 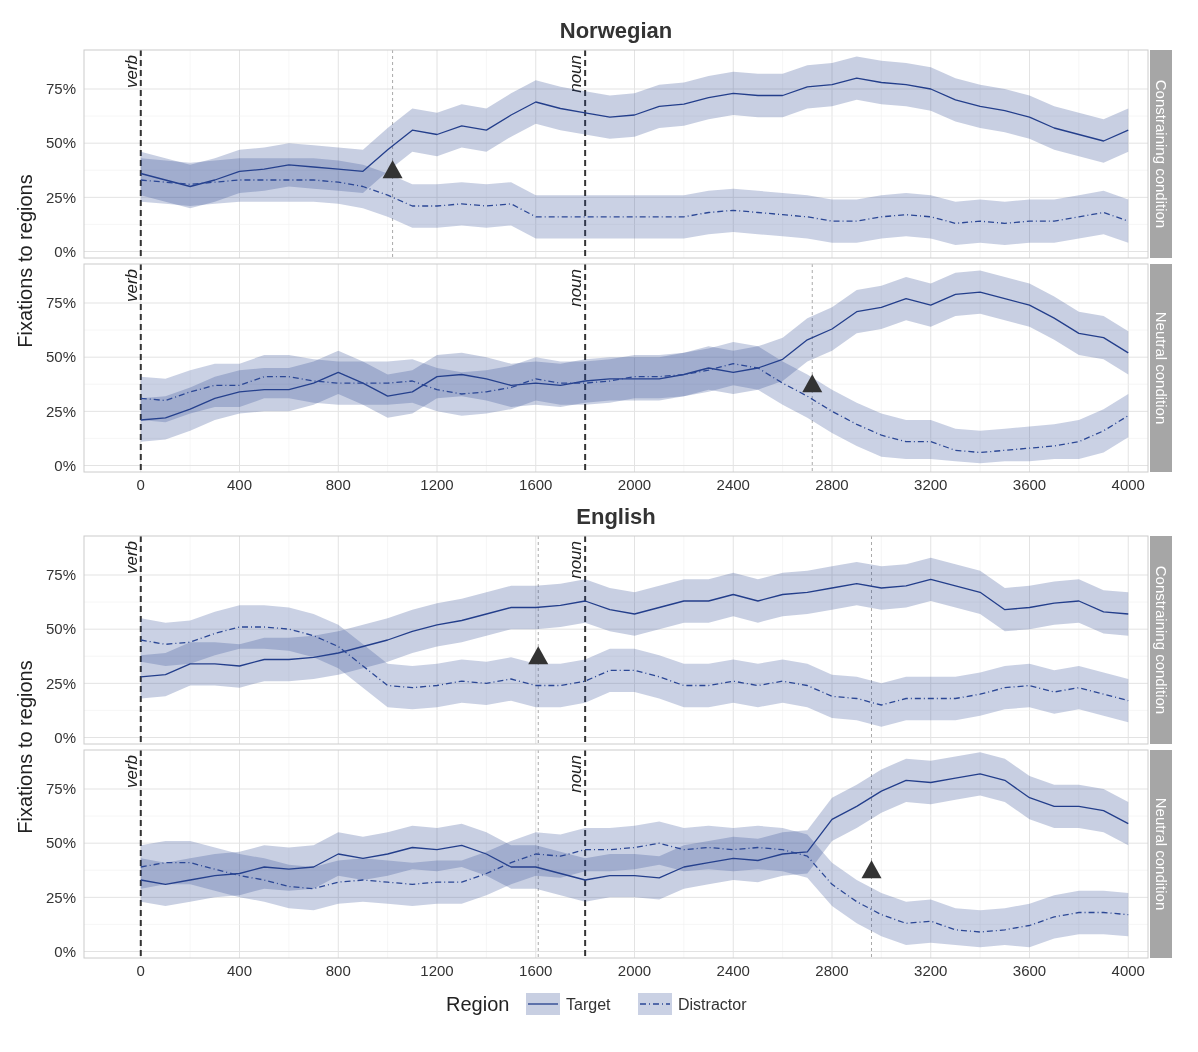 What do you see at coordinates (616, 30) in the screenshot?
I see `chart-title: Norwegian` at bounding box center [616, 30].